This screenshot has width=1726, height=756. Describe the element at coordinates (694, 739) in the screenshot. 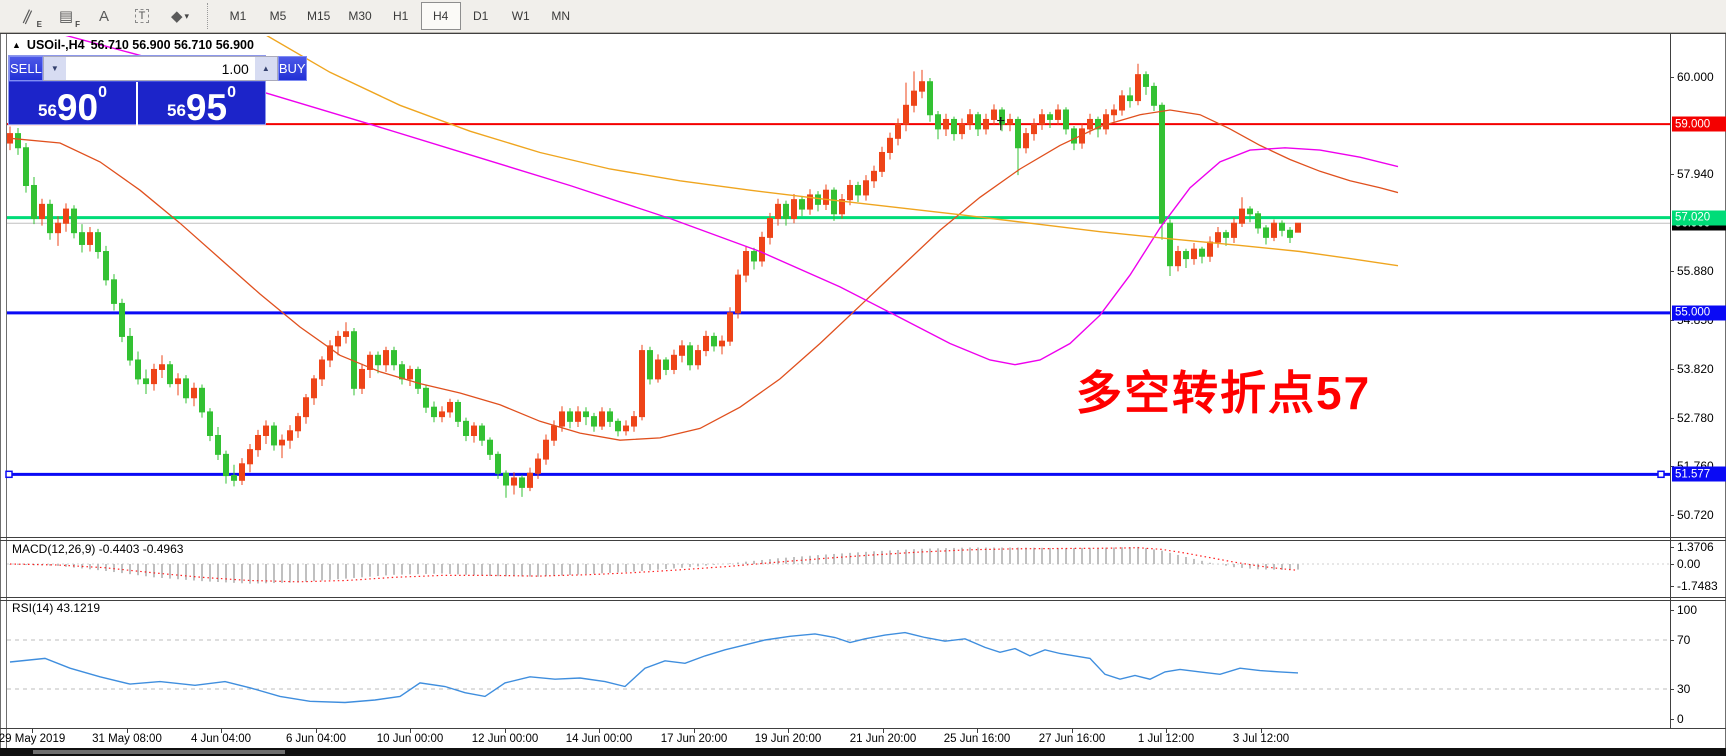

I see `time-axis-label: 17 Jun 20:00` at that location.